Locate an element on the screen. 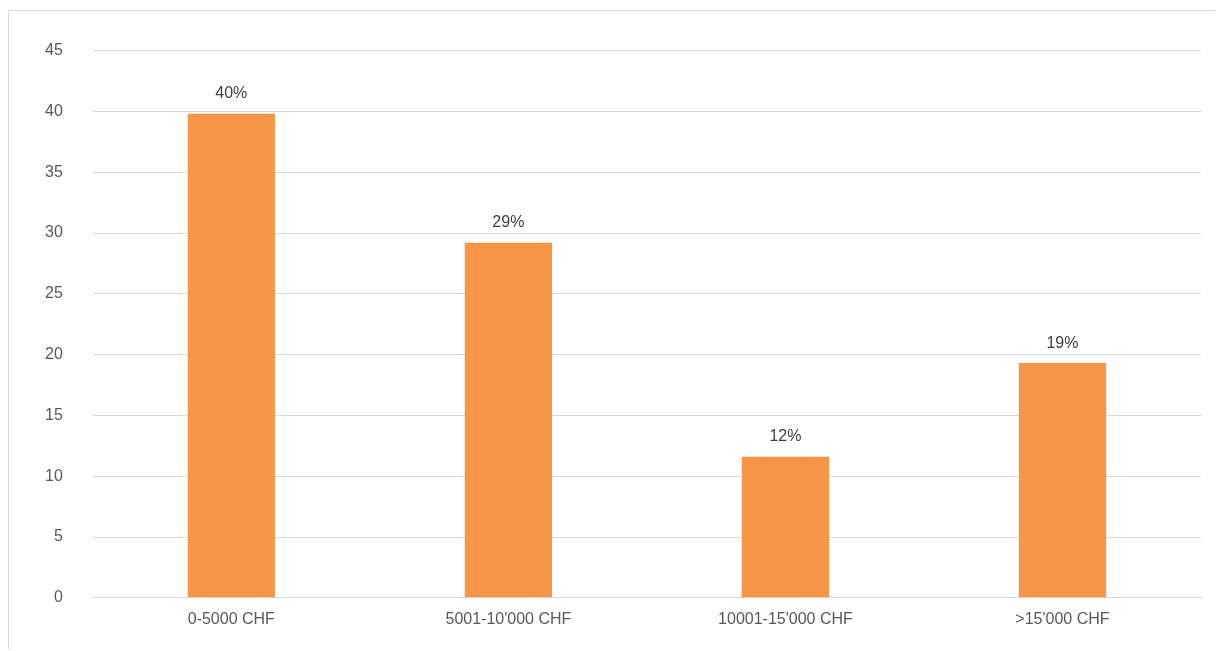  x-tick-label: >15'000 CHF is located at coordinates (1062, 618).